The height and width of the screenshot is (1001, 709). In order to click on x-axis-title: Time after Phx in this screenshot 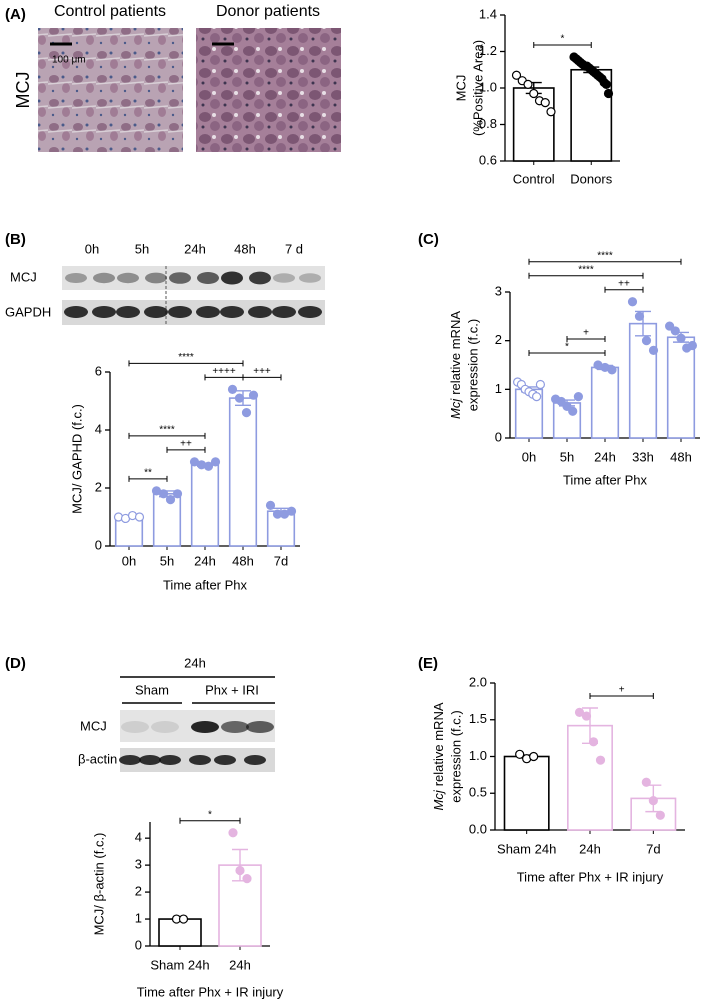, I will do `click(605, 479)`.